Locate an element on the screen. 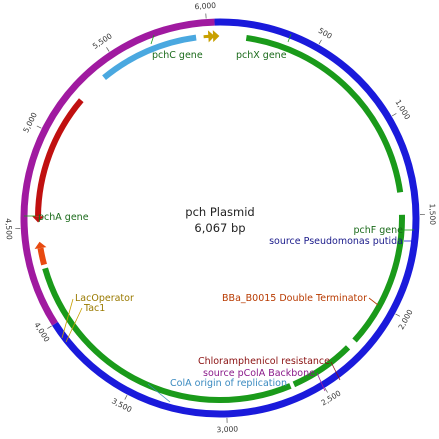 The width and height of the screenshot is (439, 439). cola-leader is located at coordinates (159, 393).